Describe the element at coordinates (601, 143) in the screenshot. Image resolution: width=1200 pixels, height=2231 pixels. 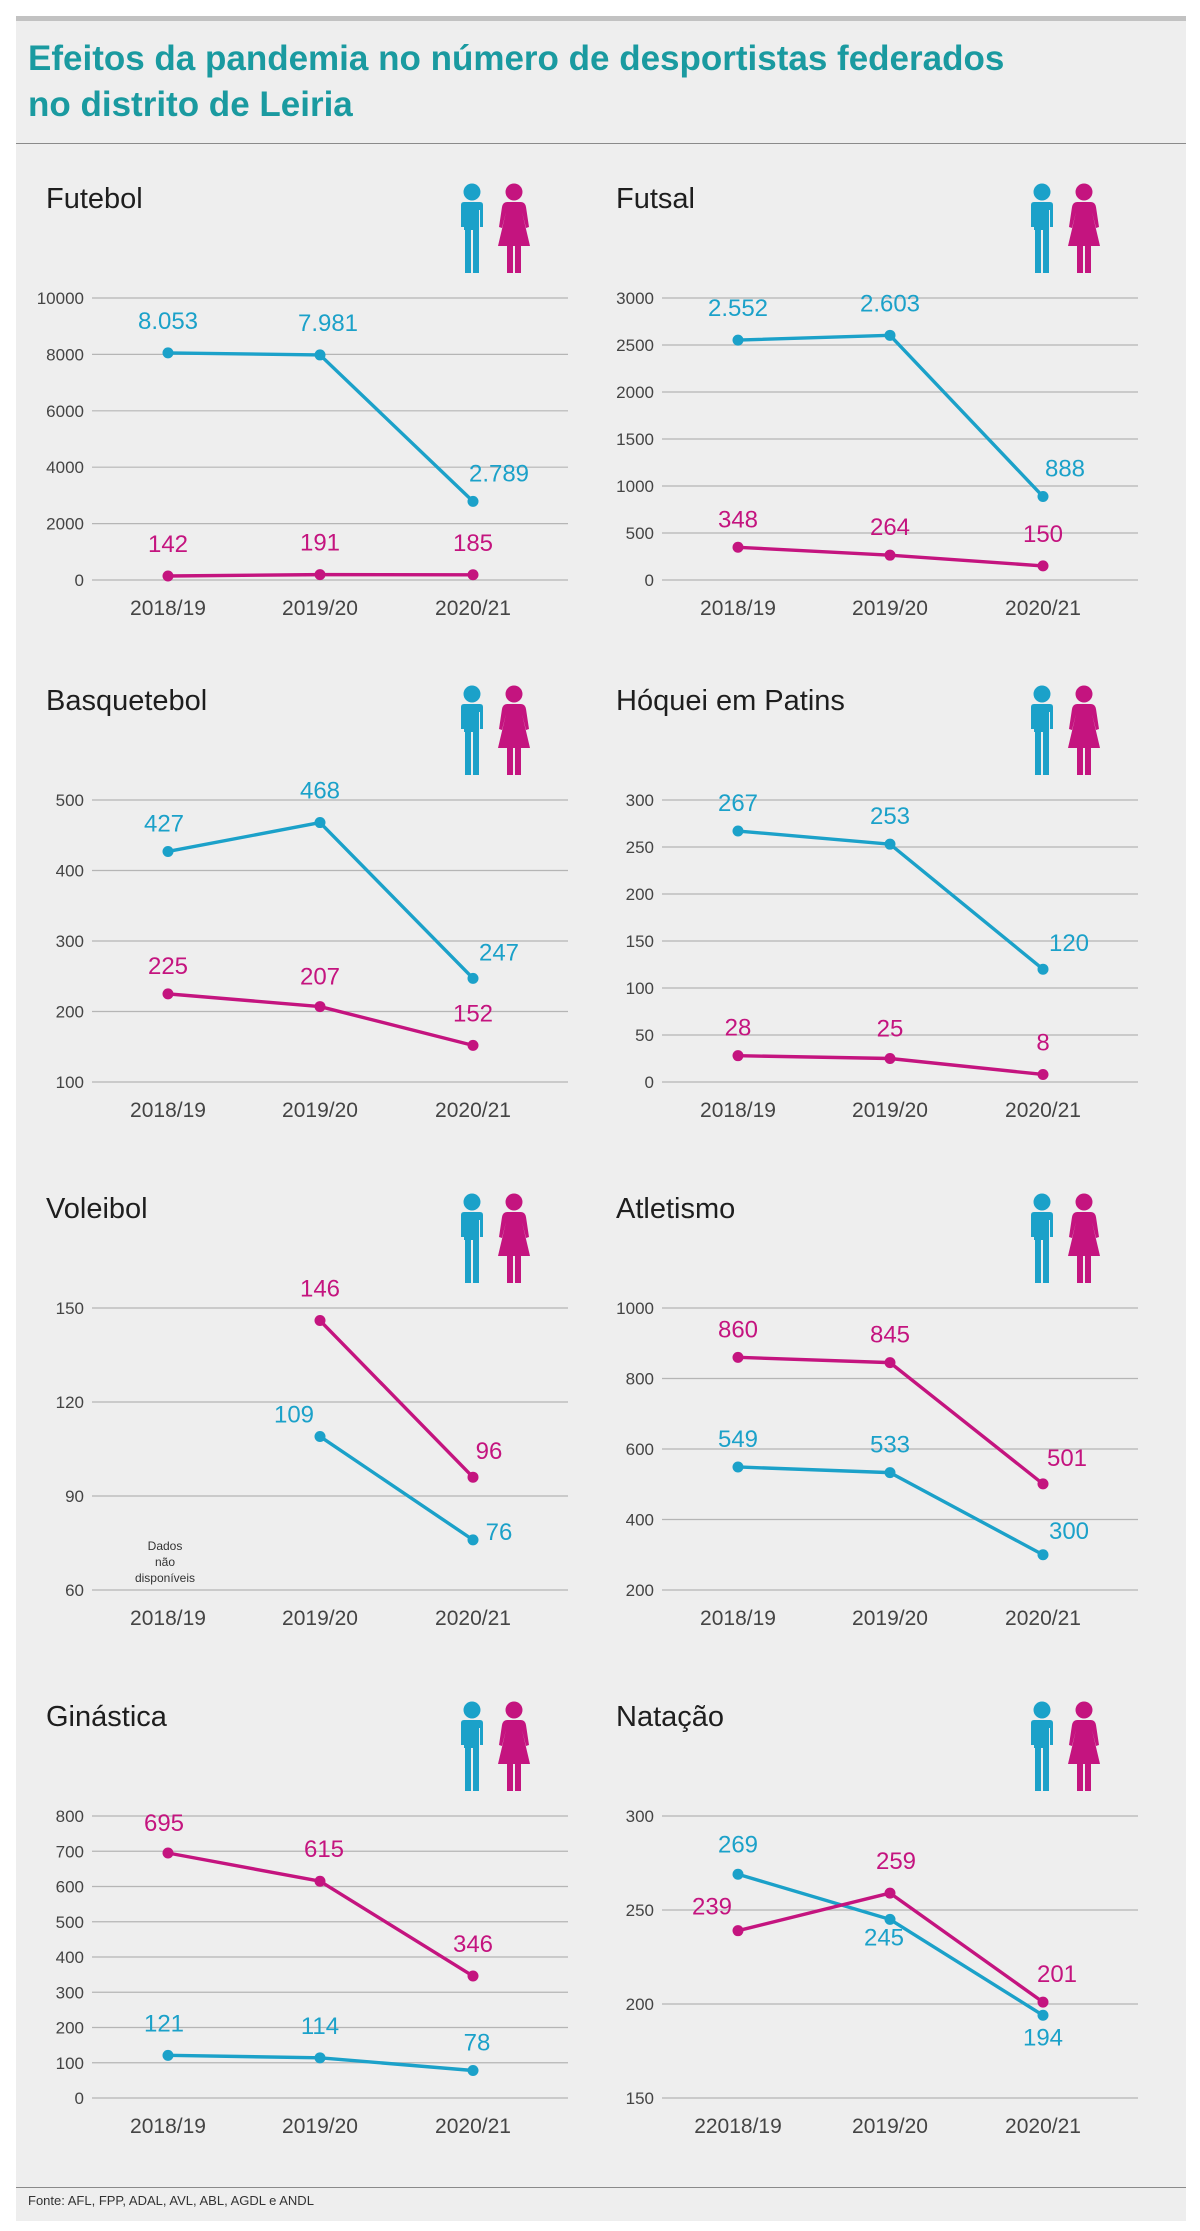
I see `title-divider` at that location.